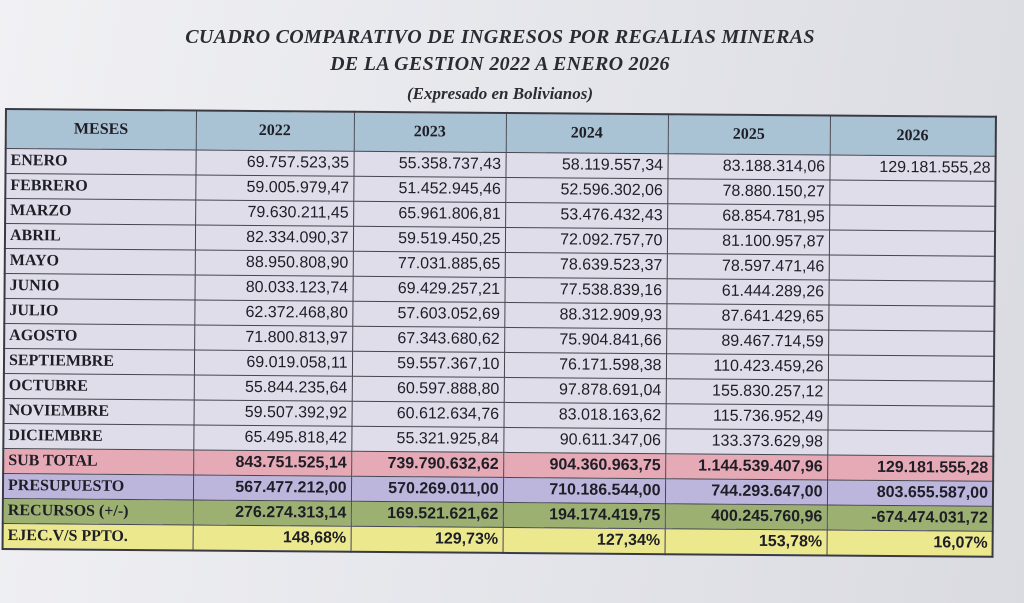 Image resolution: width=1024 pixels, height=603 pixels. Describe the element at coordinates (427, 414) in the screenshot. I see `cell-2023: 60.612.634,76` at that location.